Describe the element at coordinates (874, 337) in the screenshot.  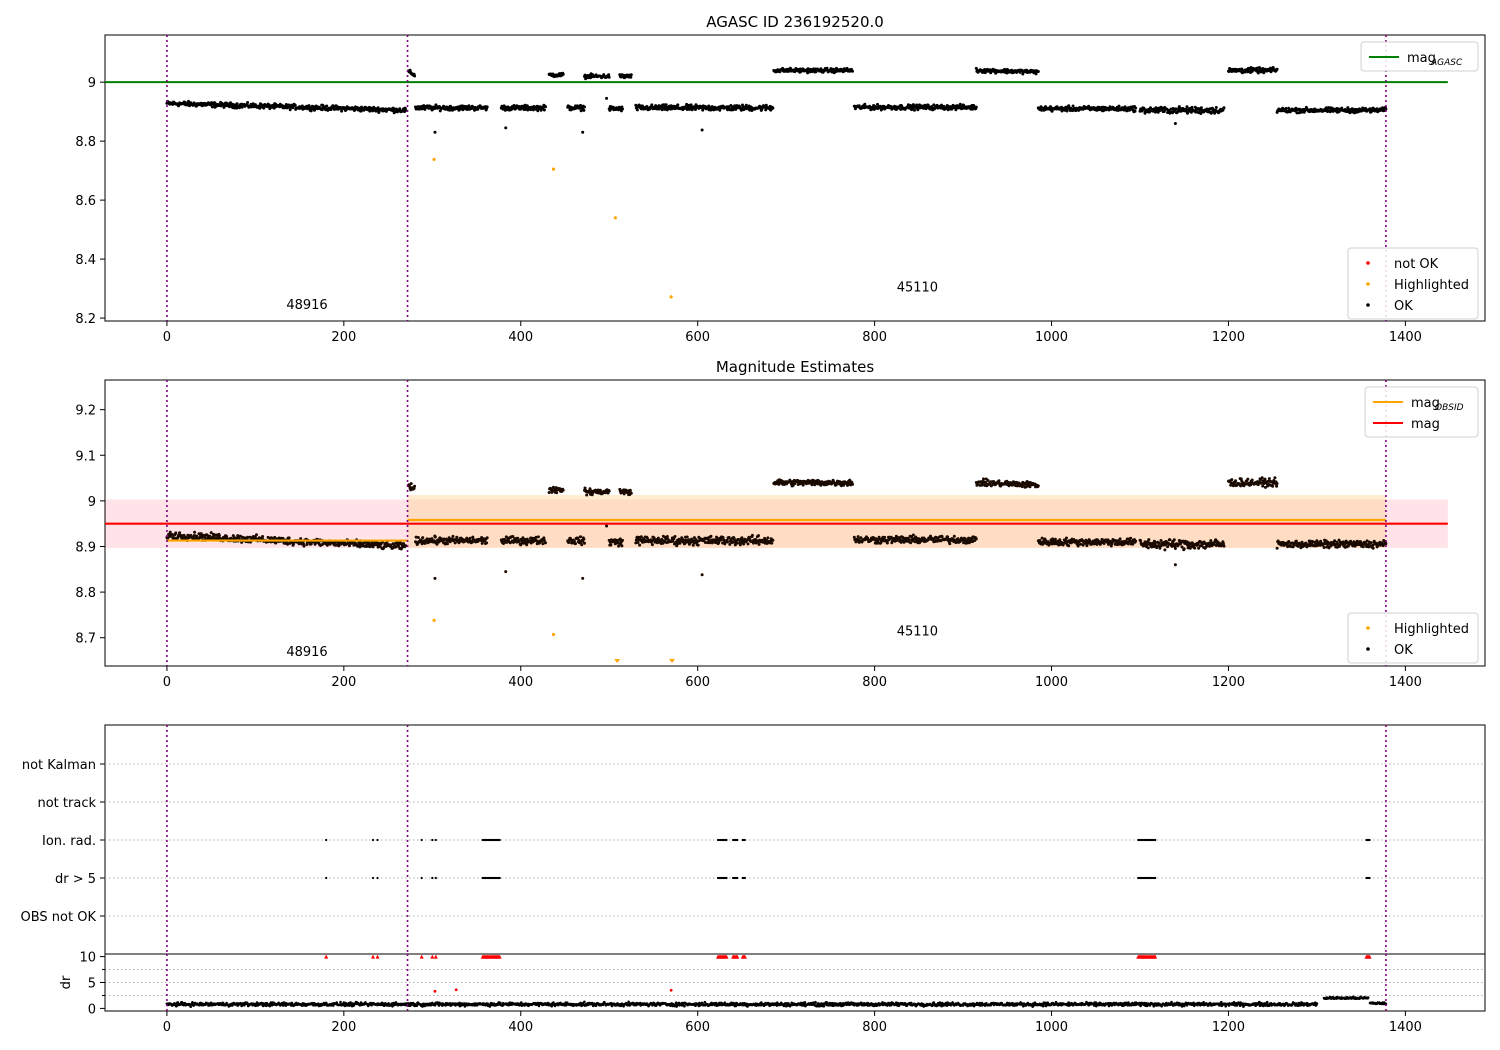
I see `x-tick-label: 800` at that location.